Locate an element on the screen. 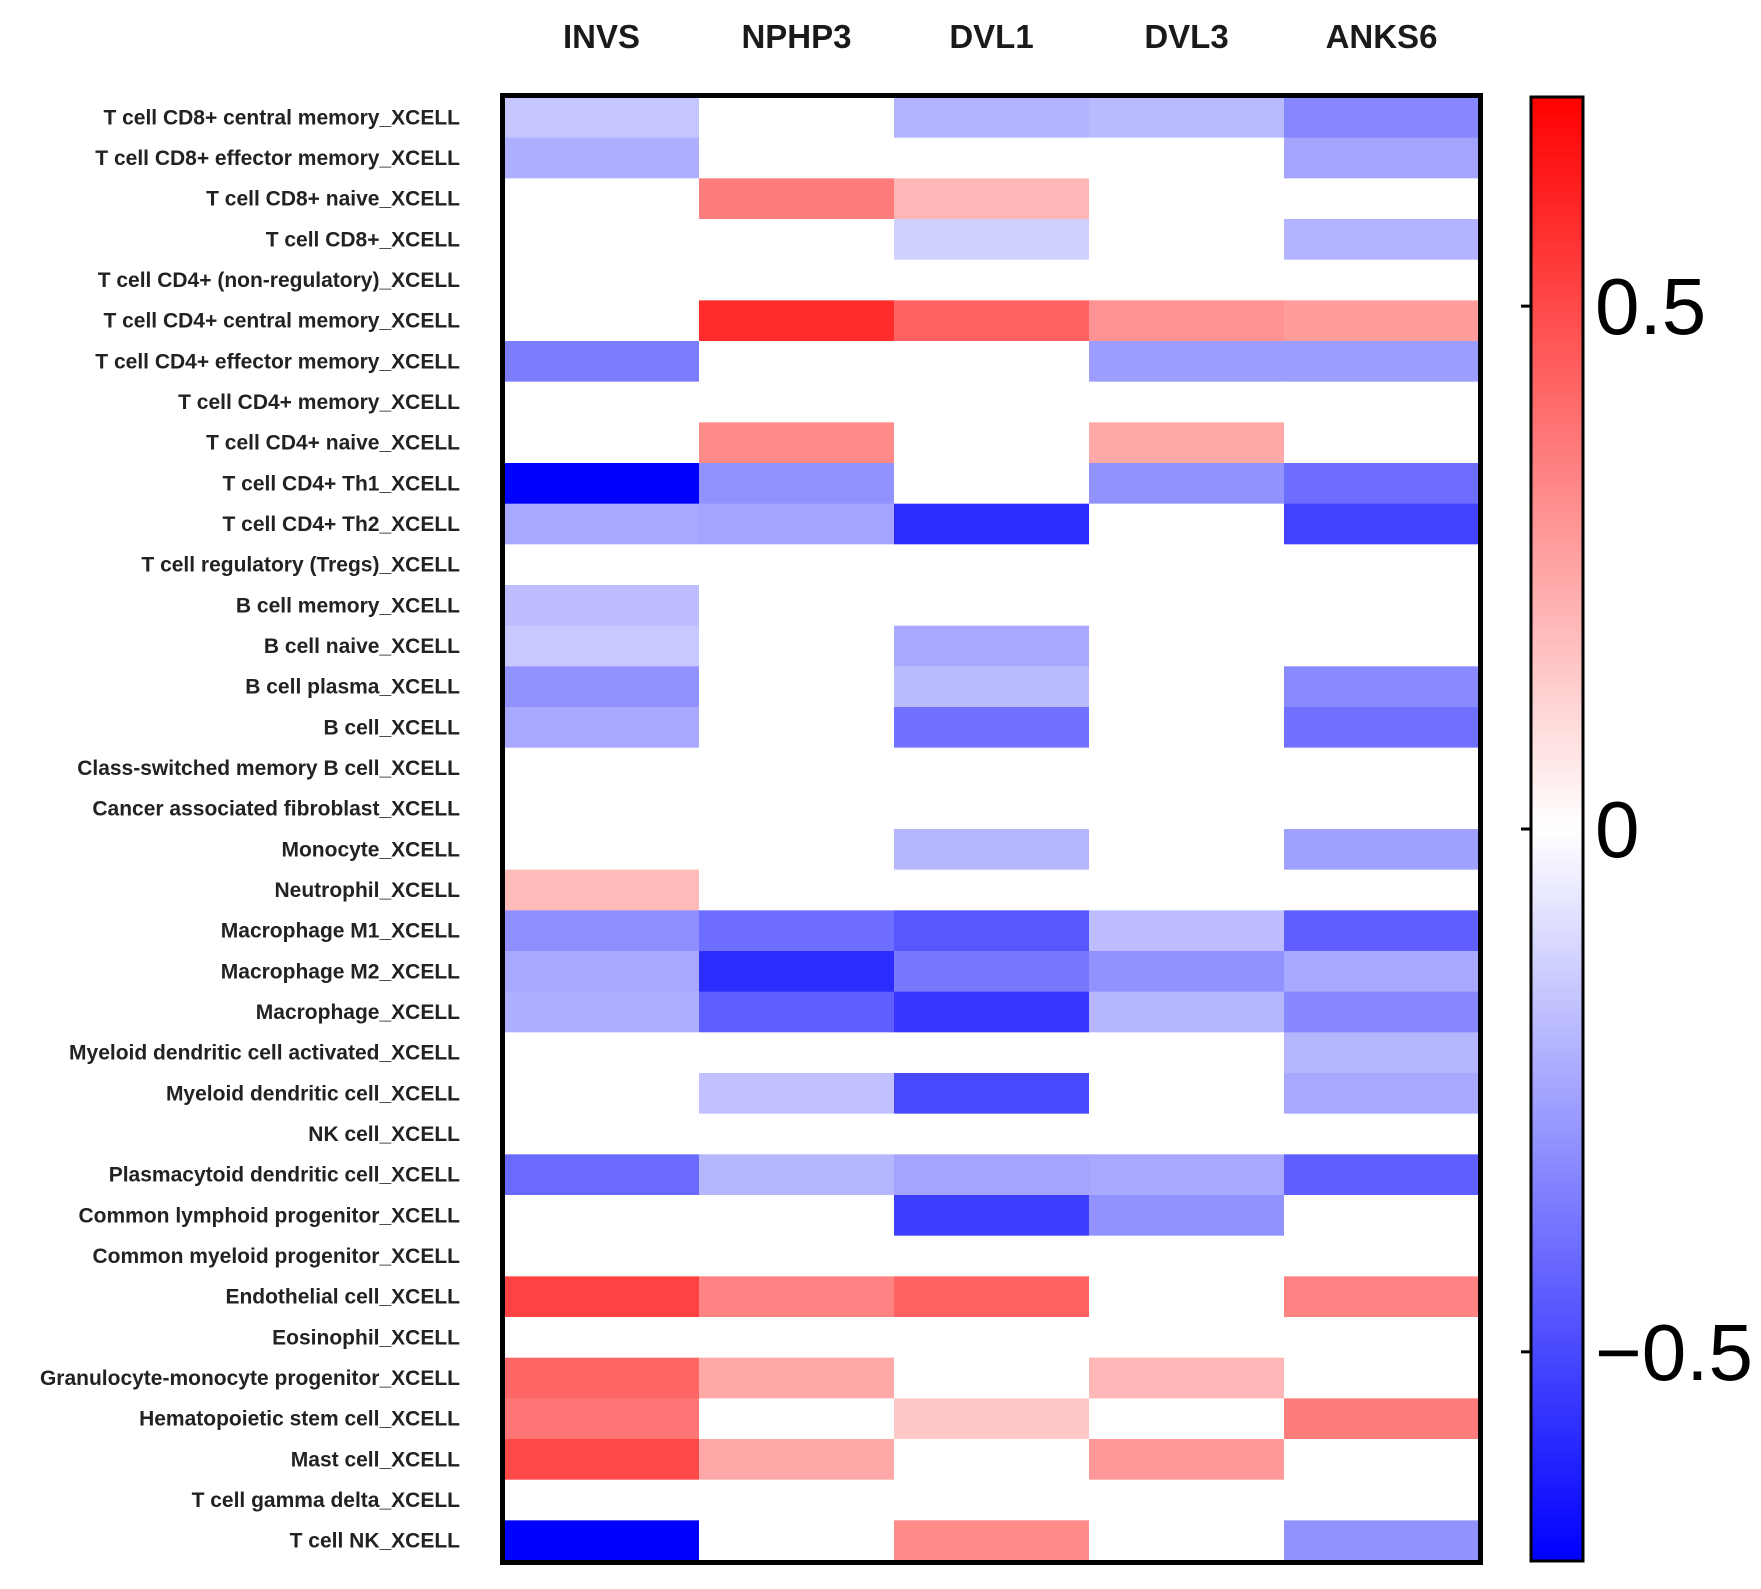 This screenshot has width=1761, height=1589. row-label: Common lymphoid progenitor_XCELL is located at coordinates (270, 1215).